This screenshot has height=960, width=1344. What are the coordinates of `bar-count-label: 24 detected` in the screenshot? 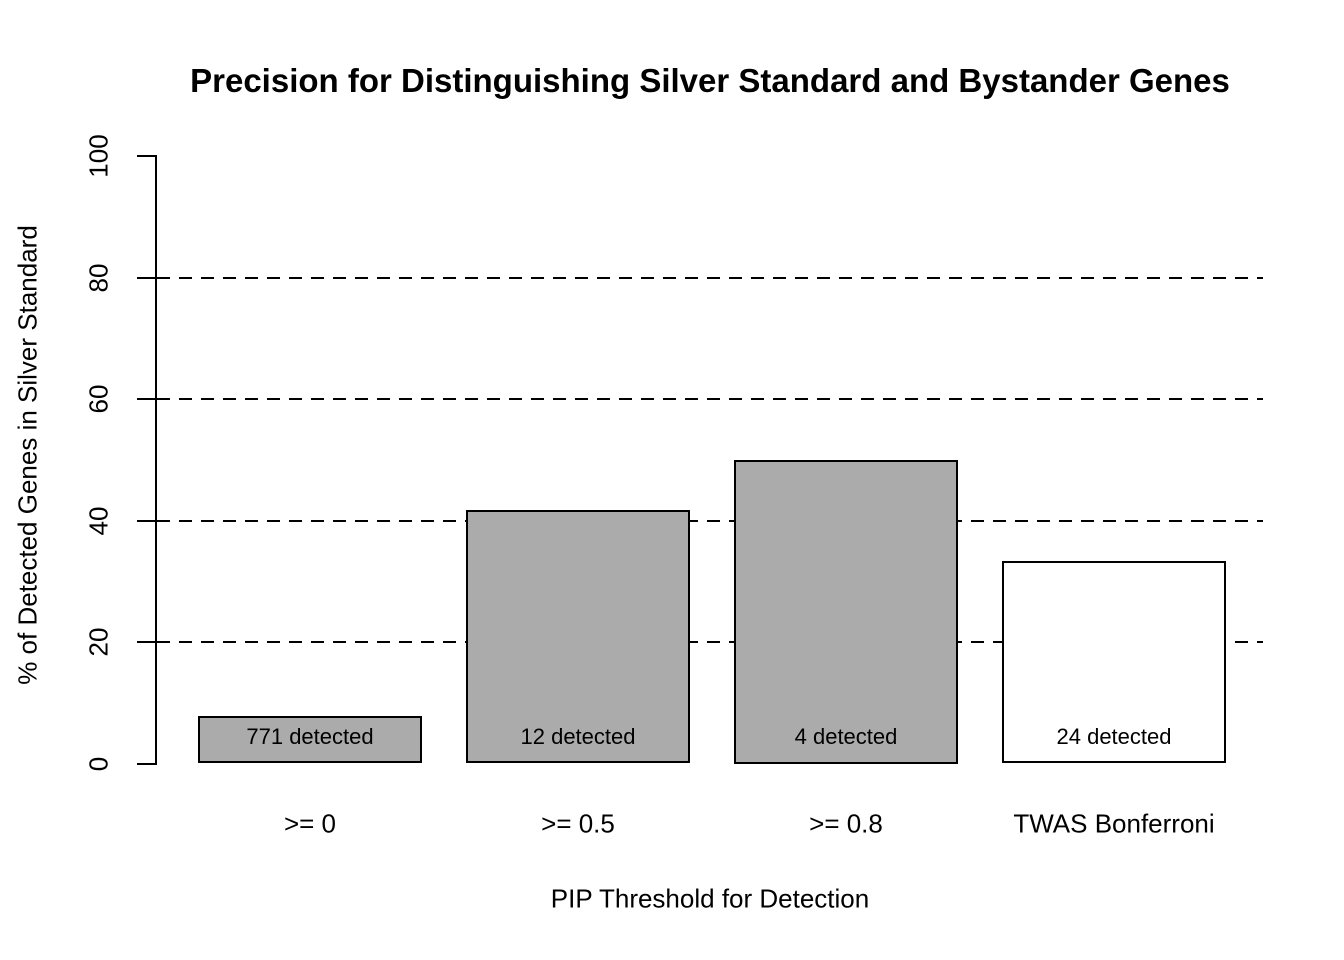 It's located at (1114, 736).